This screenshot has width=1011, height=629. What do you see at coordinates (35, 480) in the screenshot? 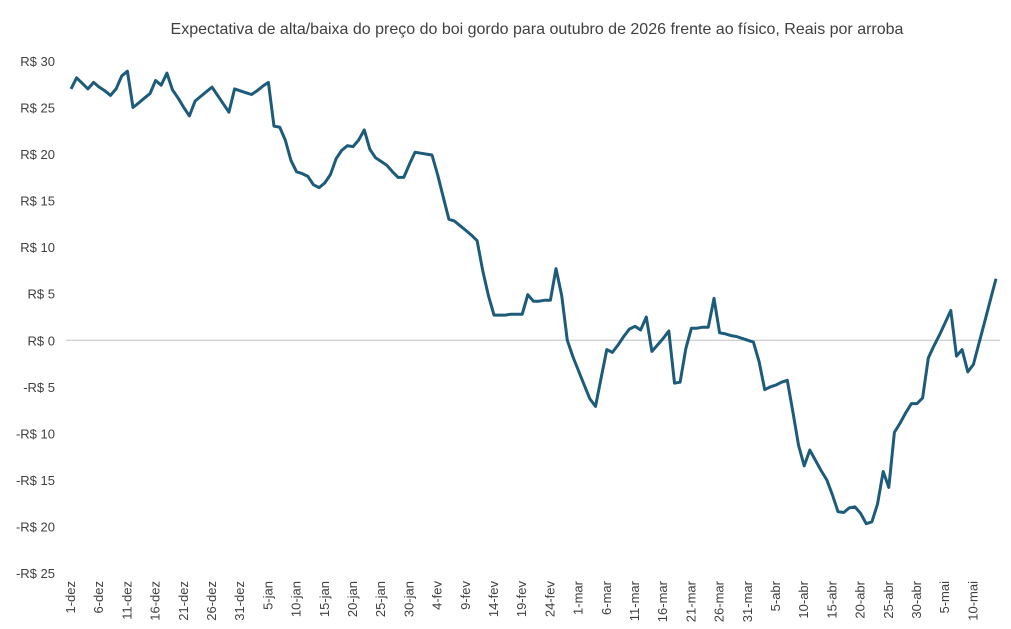
I see `y-tick-label: -R$ 15` at bounding box center [35, 480].